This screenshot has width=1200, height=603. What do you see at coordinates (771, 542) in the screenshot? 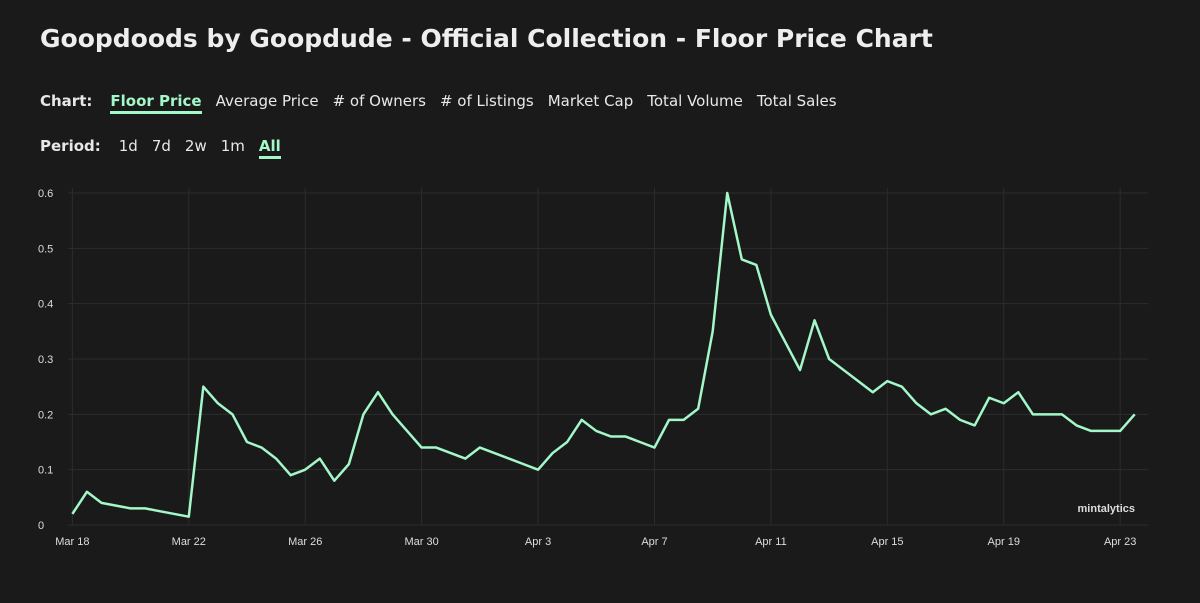
I see `x-tick-label: Apr 11` at bounding box center [771, 542].